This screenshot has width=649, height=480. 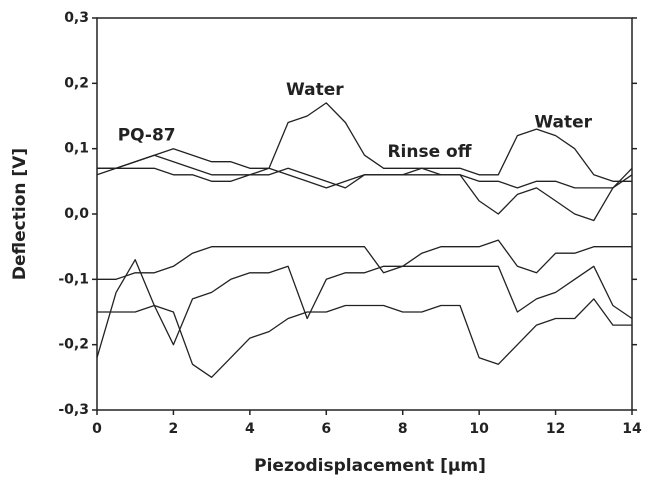 What do you see at coordinates (73, 279) in the screenshot?
I see `y-tick-label: -0,1` at bounding box center [73, 279].